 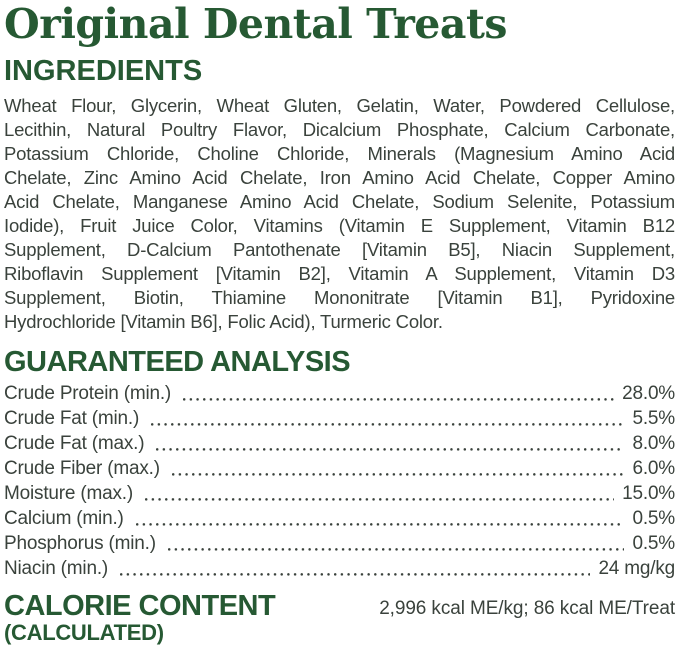 I want to click on analysis-row: Calcium (min.) 0.5%, so click(x=339, y=518).